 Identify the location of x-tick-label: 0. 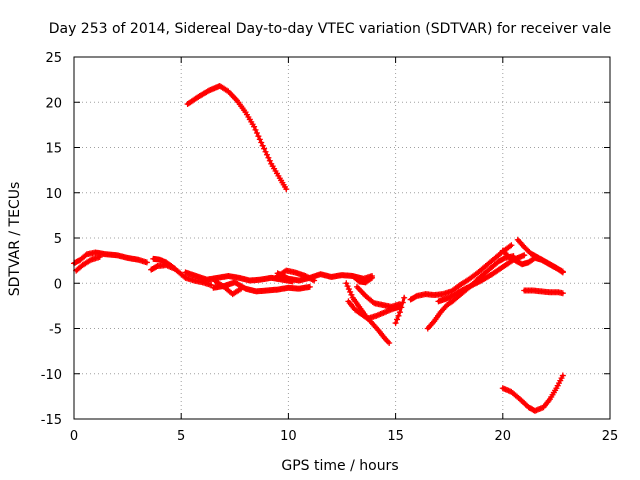
(74, 436).